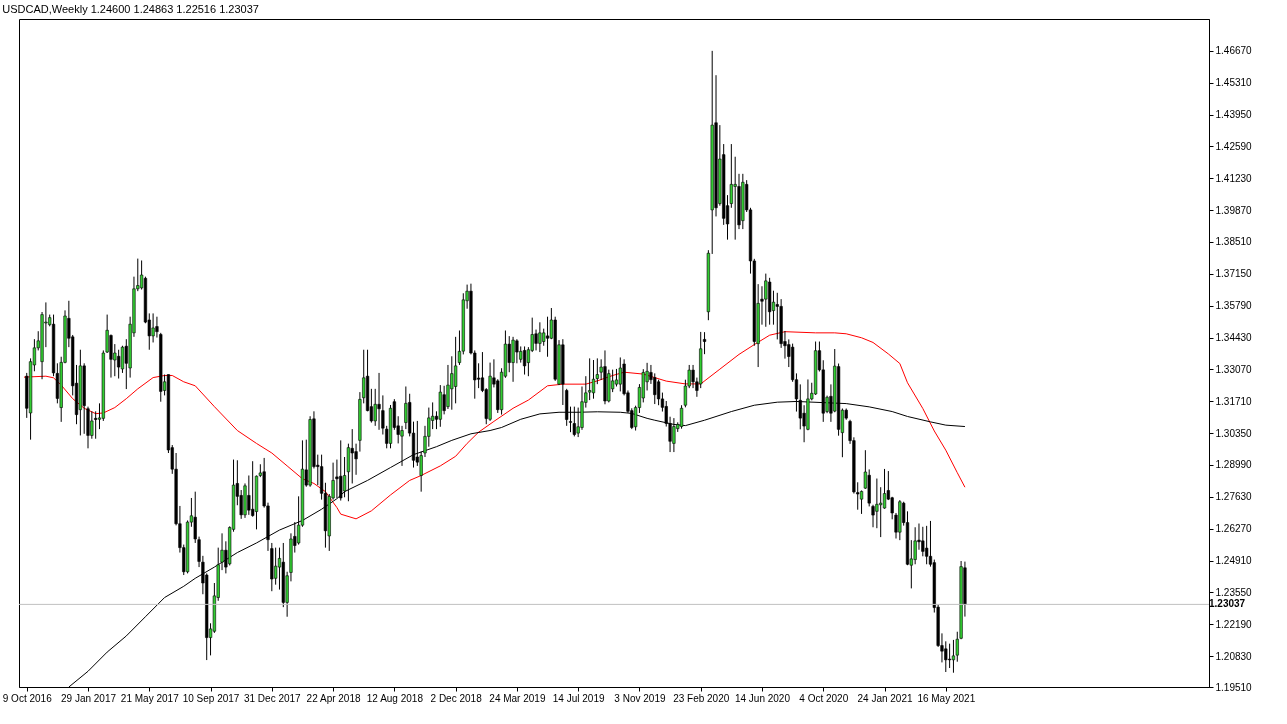 This screenshot has width=1287, height=724. I want to click on y-tick-label: 1.35790, so click(1234, 306).